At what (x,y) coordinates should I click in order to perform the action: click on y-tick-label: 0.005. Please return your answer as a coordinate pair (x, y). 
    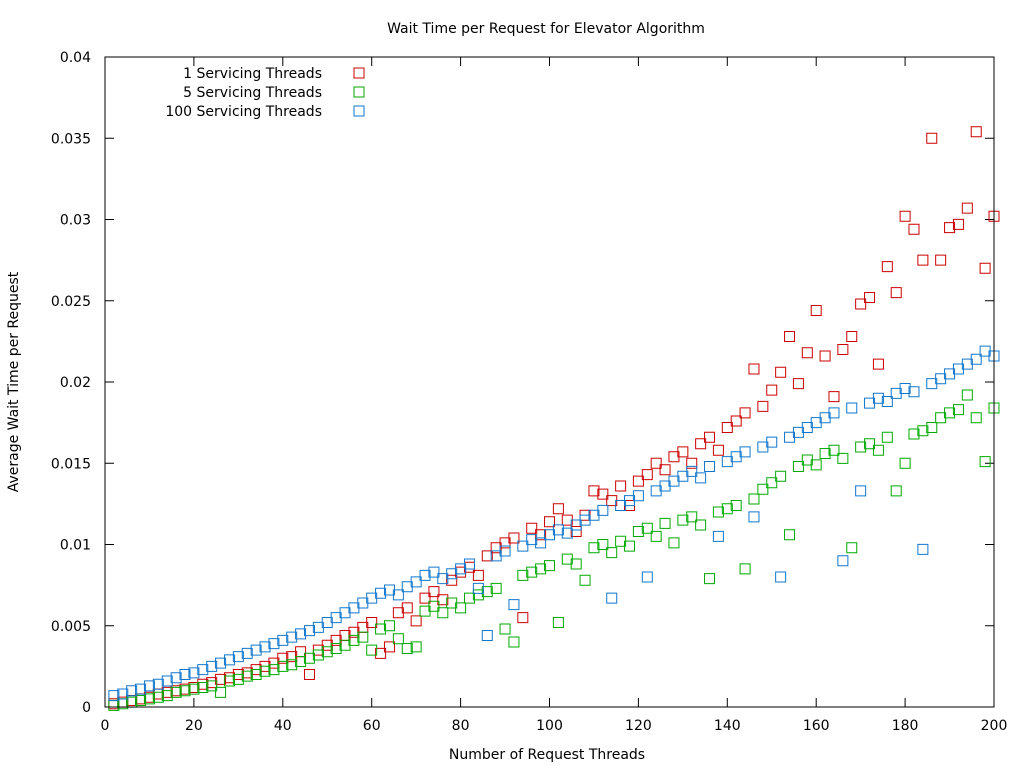
    Looking at the image, I should click on (71, 627).